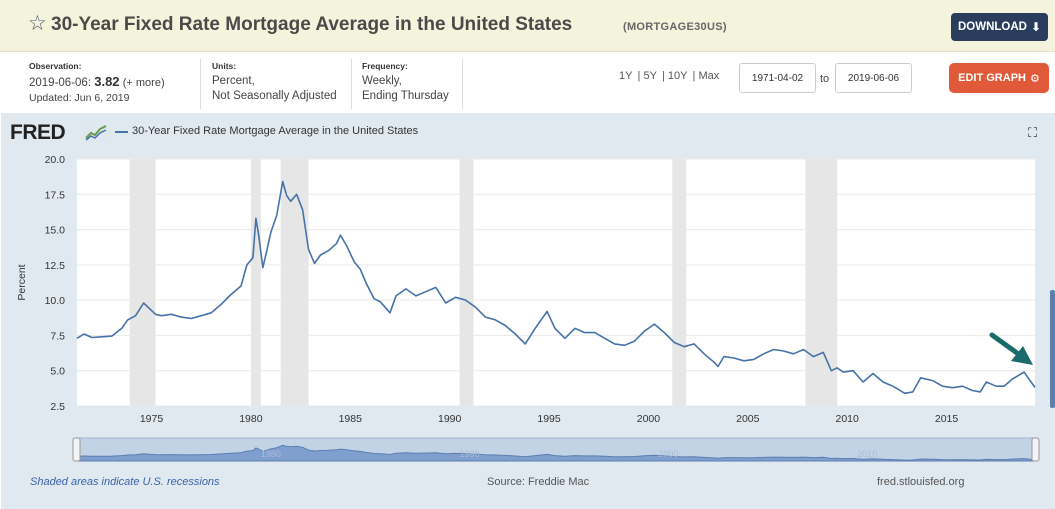  What do you see at coordinates (385, 66) in the screenshot?
I see `frequency-label: Frequency:` at bounding box center [385, 66].